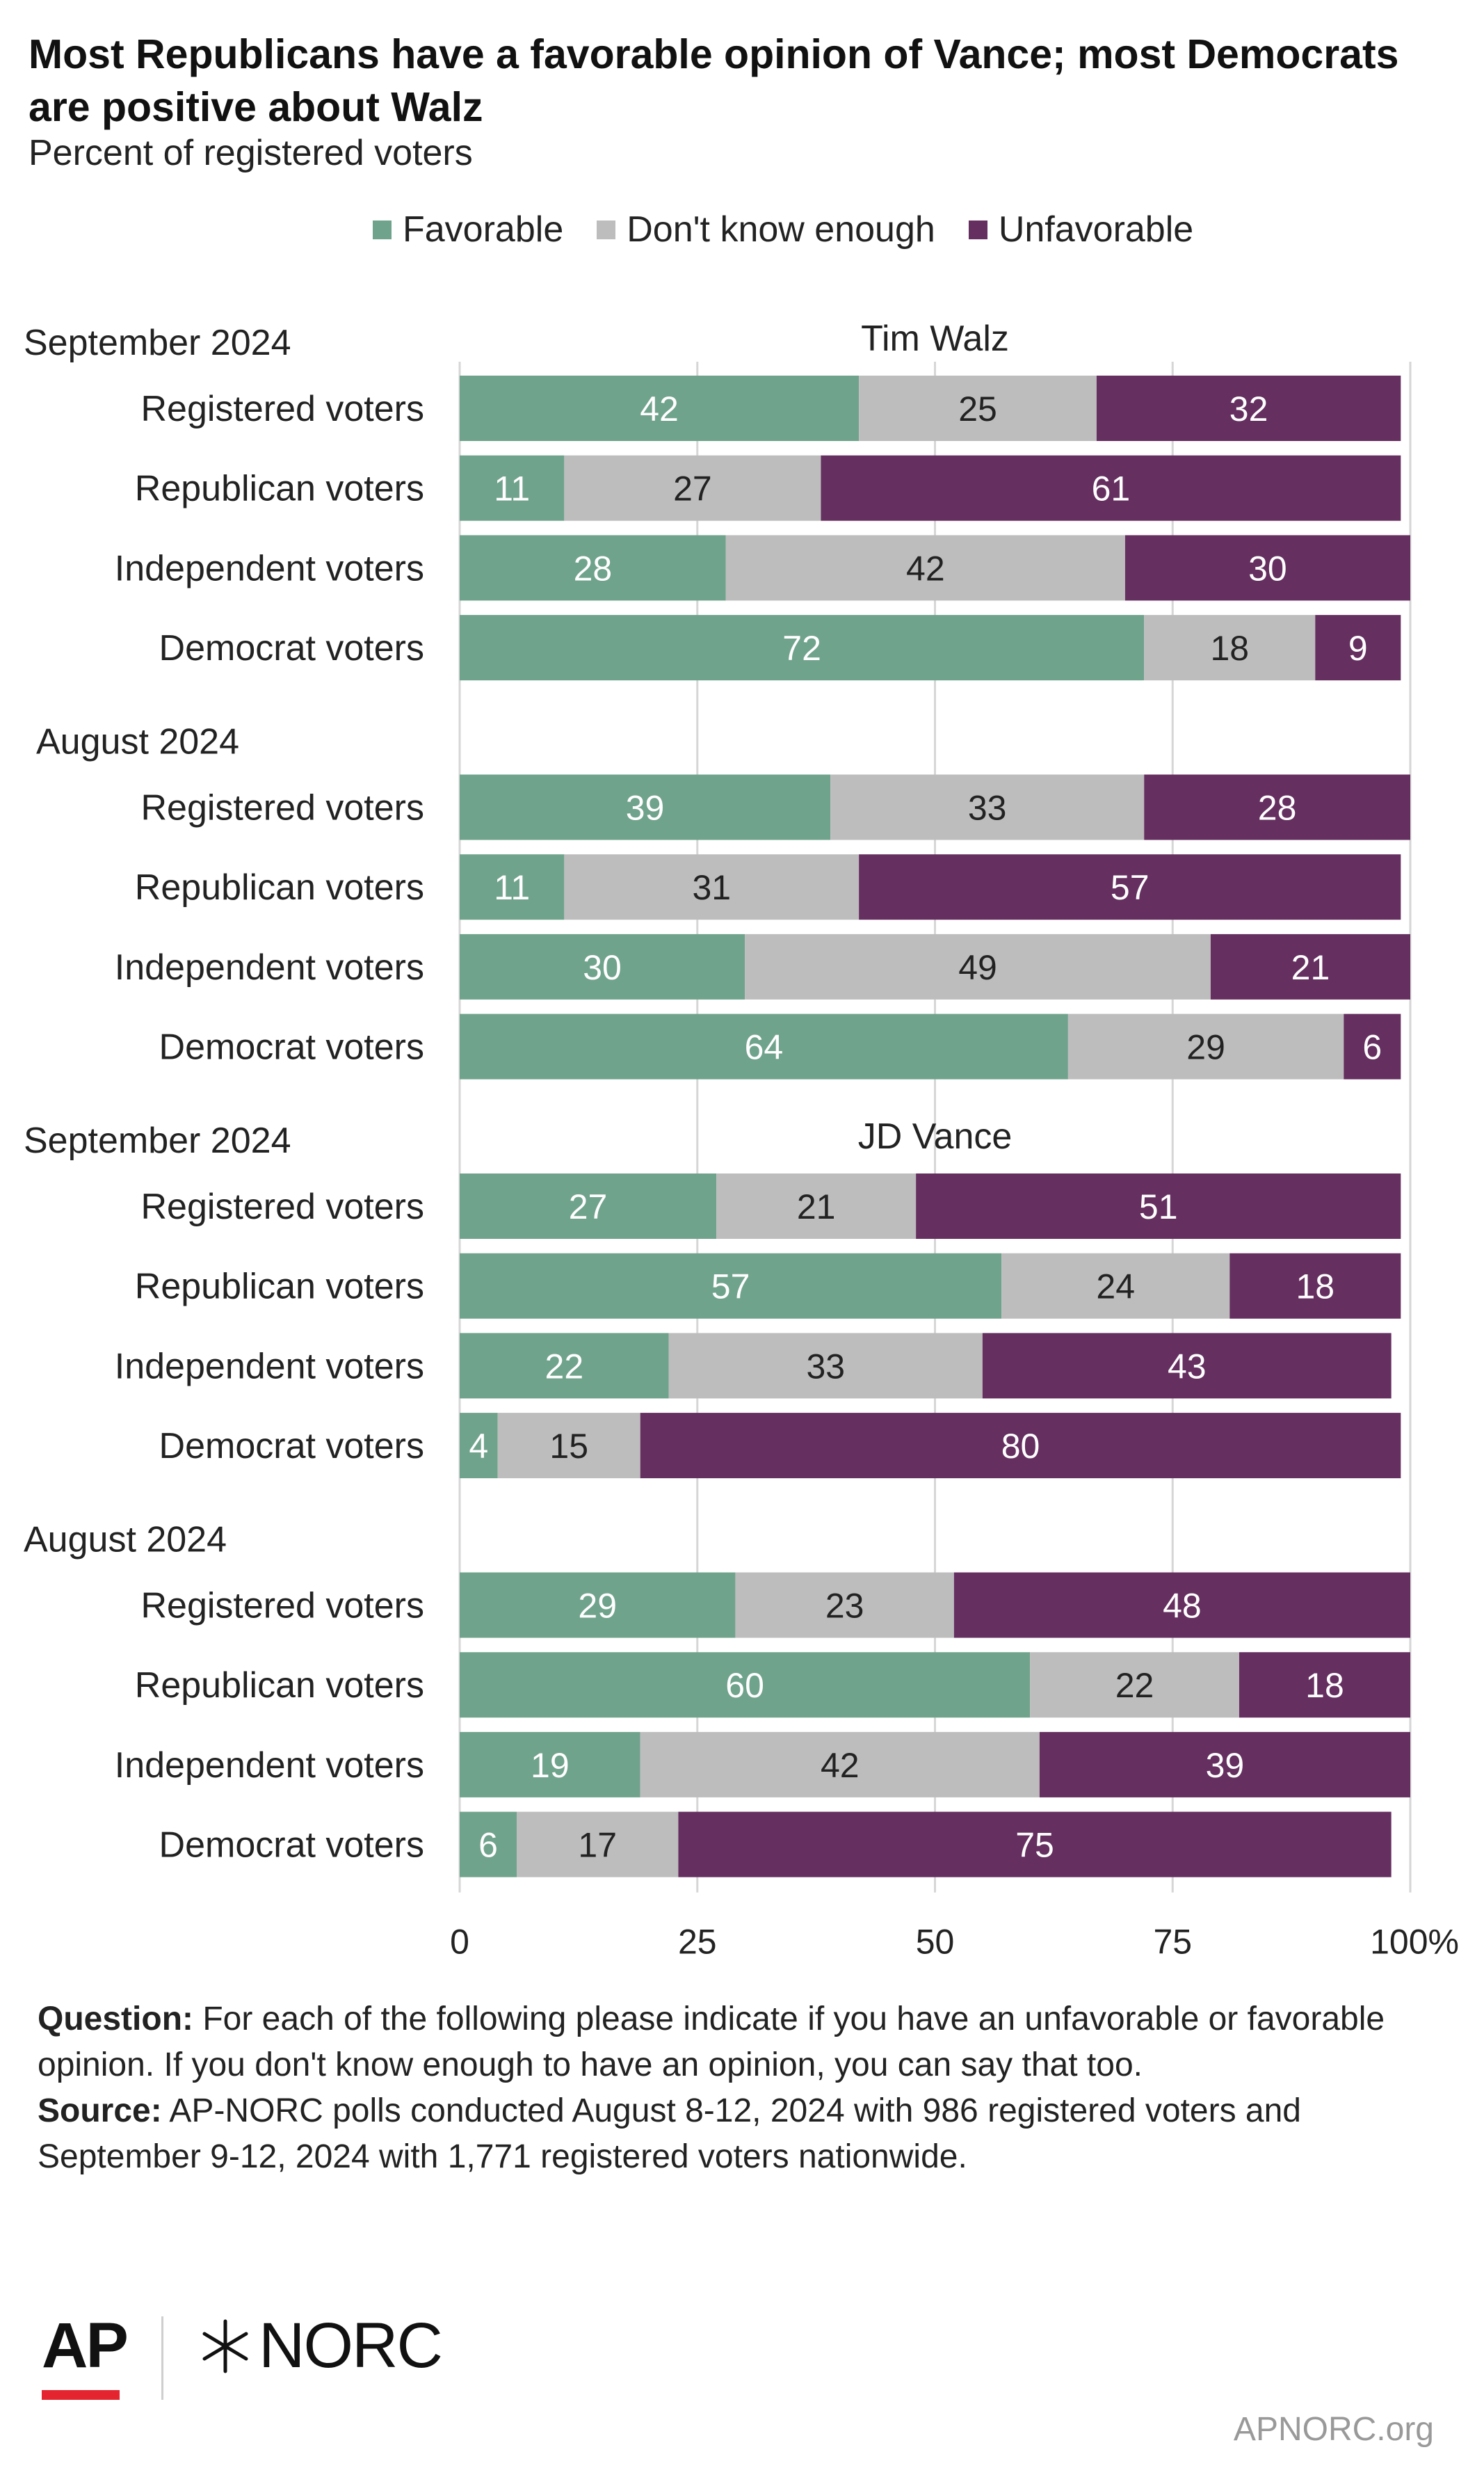 The width and height of the screenshot is (1484, 2484). Describe the element at coordinates (697, 1942) in the screenshot. I see `x-tick-label: 25` at that location.